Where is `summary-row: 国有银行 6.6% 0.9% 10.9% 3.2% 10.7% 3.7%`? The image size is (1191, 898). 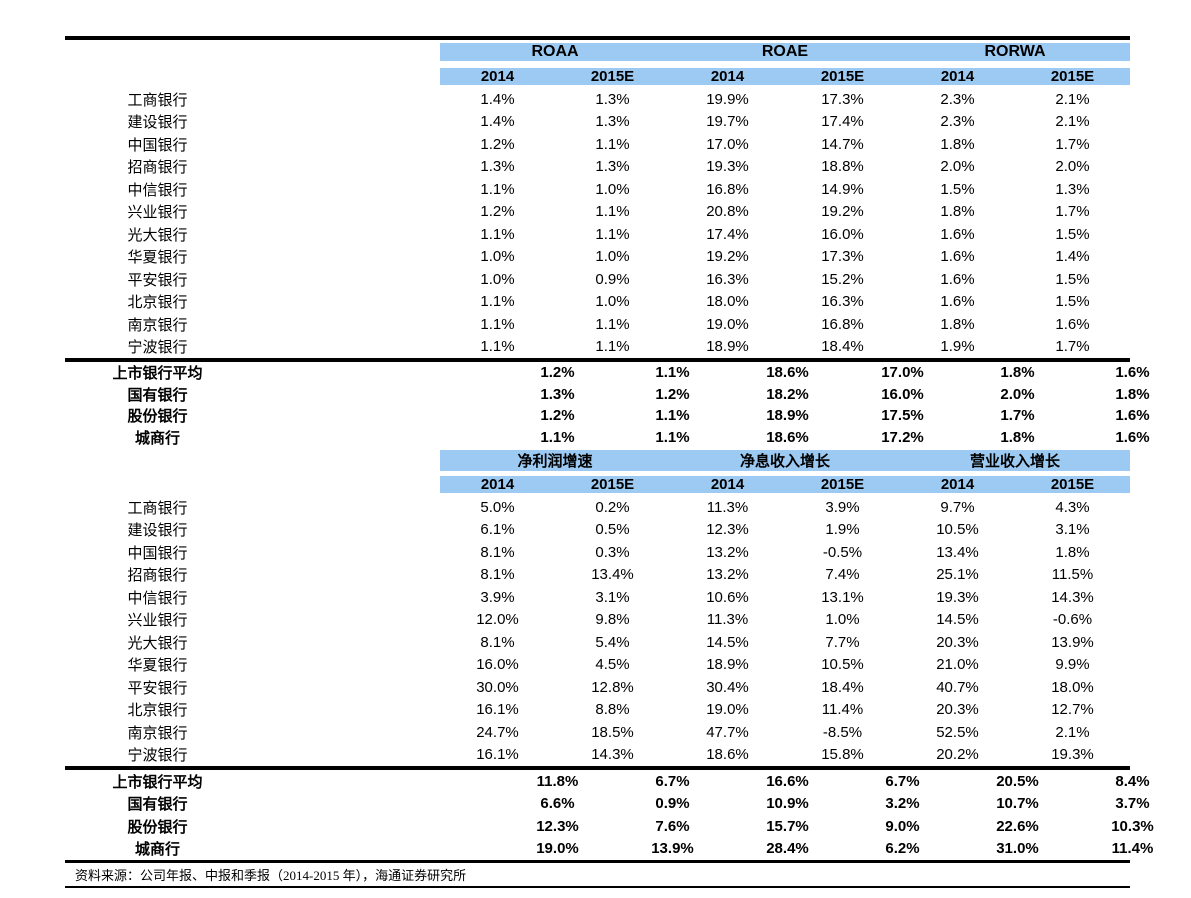
summary-row: 国有银行 6.6% 0.9% 10.9% 3.2% 10.7% 3.7% is located at coordinates (607, 804).